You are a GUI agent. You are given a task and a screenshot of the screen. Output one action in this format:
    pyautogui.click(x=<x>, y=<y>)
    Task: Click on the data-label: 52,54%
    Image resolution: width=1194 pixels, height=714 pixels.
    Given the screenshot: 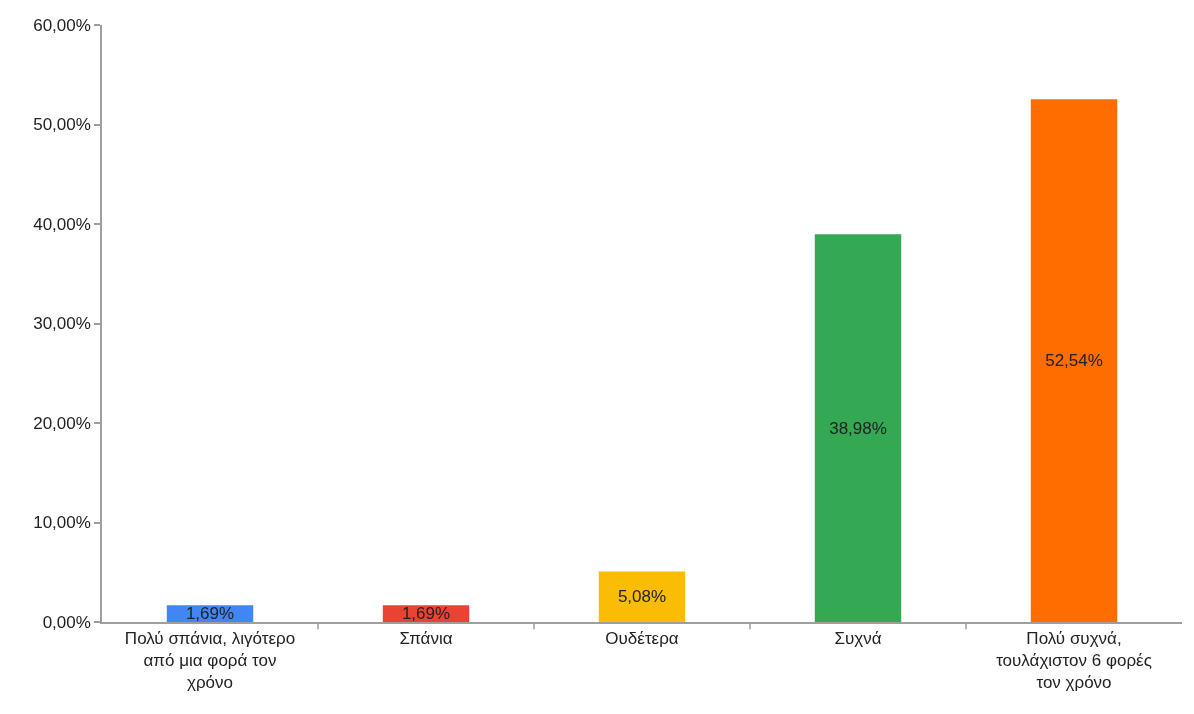 What is the action you would take?
    pyautogui.click(x=1074, y=361)
    